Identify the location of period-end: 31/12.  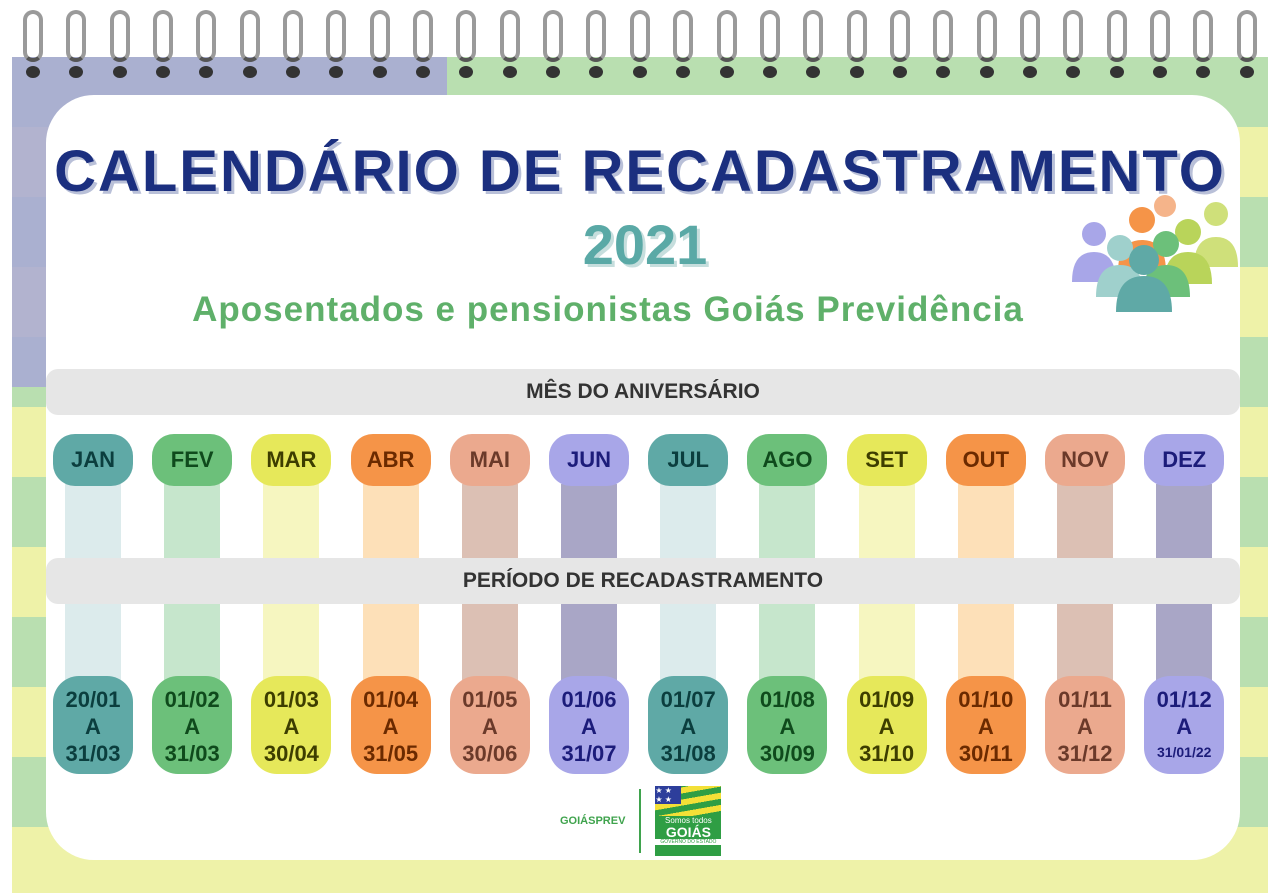
(1085, 753).